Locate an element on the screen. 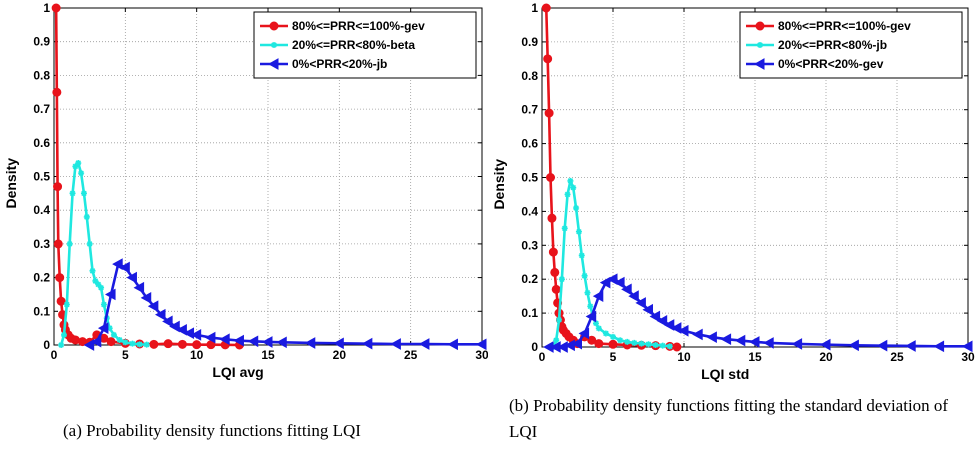  y-axis-label: Density is located at coordinates (11, 183).